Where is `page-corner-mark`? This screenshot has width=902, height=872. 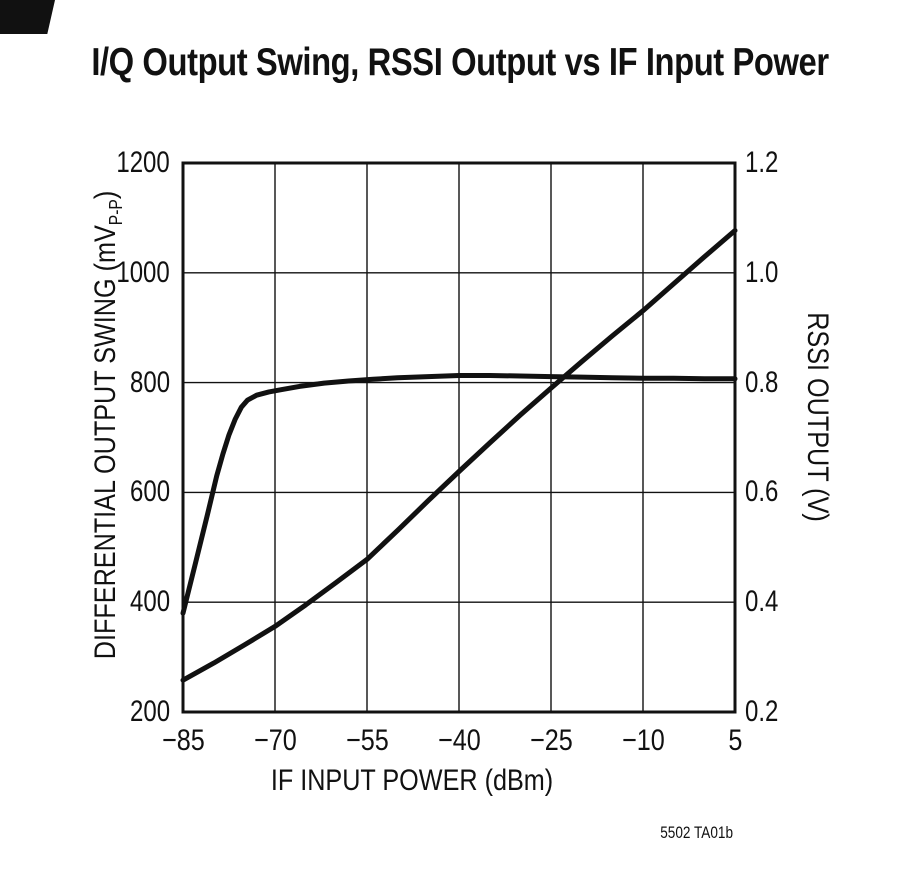
page-corner-mark is located at coordinates (27, 17).